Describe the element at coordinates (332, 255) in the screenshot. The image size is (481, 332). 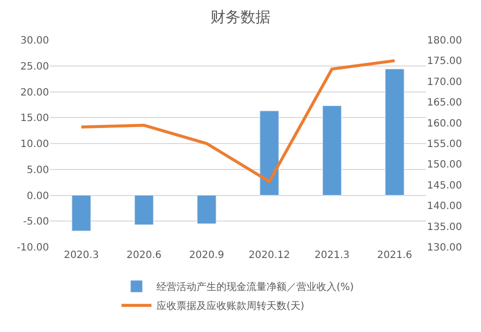
I see `x-tick-label: 2021.3` at that location.